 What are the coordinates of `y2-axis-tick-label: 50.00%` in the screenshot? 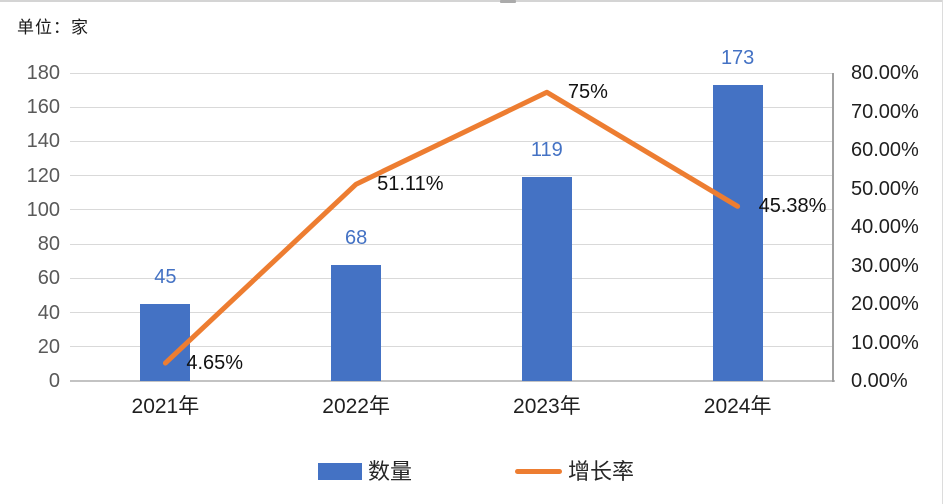 It's located at (885, 188).